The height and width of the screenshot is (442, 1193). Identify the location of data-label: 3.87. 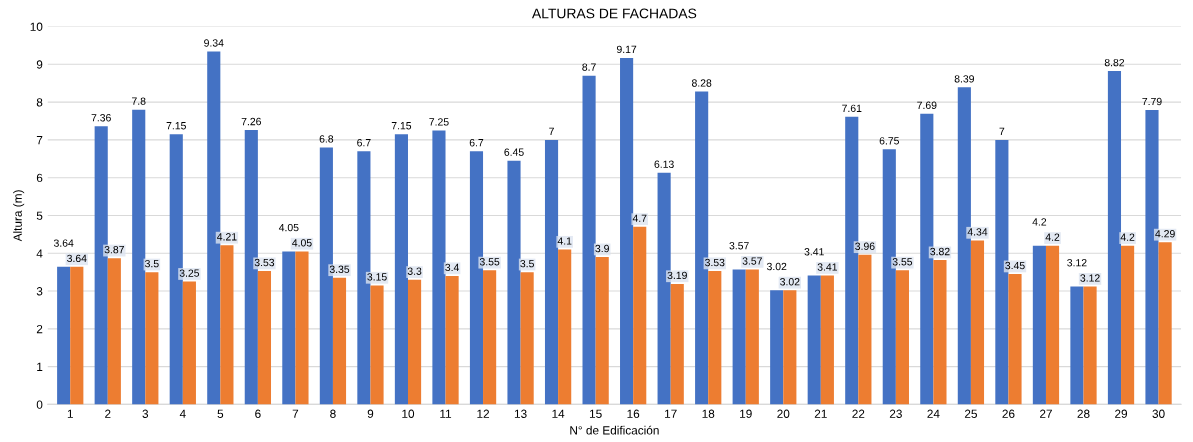
(114, 249).